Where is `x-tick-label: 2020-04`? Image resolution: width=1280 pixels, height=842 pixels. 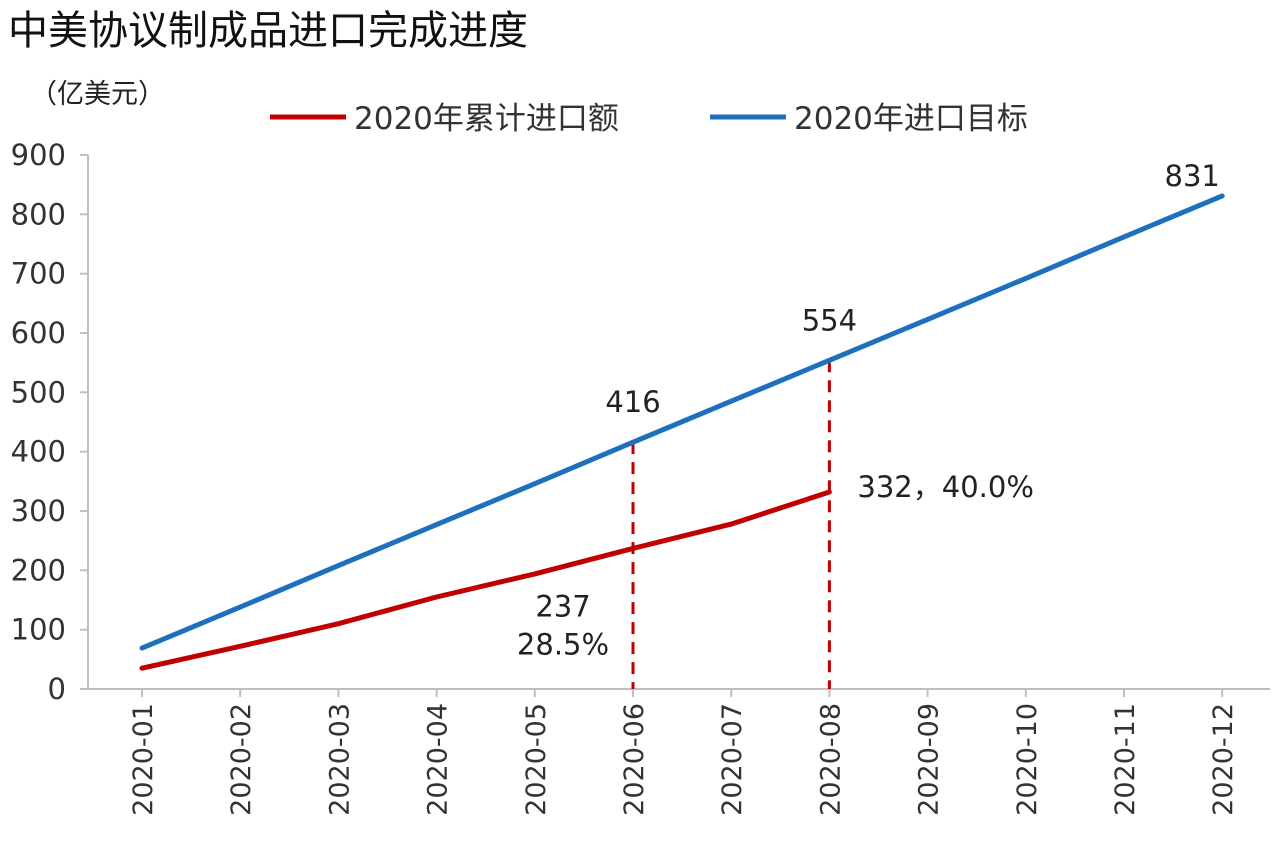
x-tick-label: 2020-04 is located at coordinates (438, 759).